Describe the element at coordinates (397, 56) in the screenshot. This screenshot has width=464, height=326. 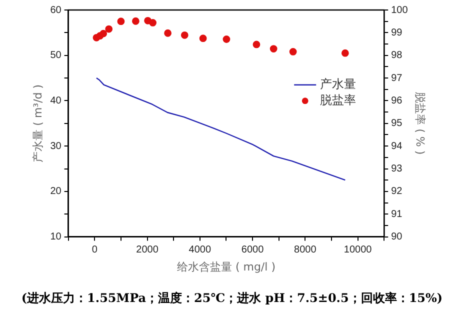
I see `y2-tick-label: 98` at that location.